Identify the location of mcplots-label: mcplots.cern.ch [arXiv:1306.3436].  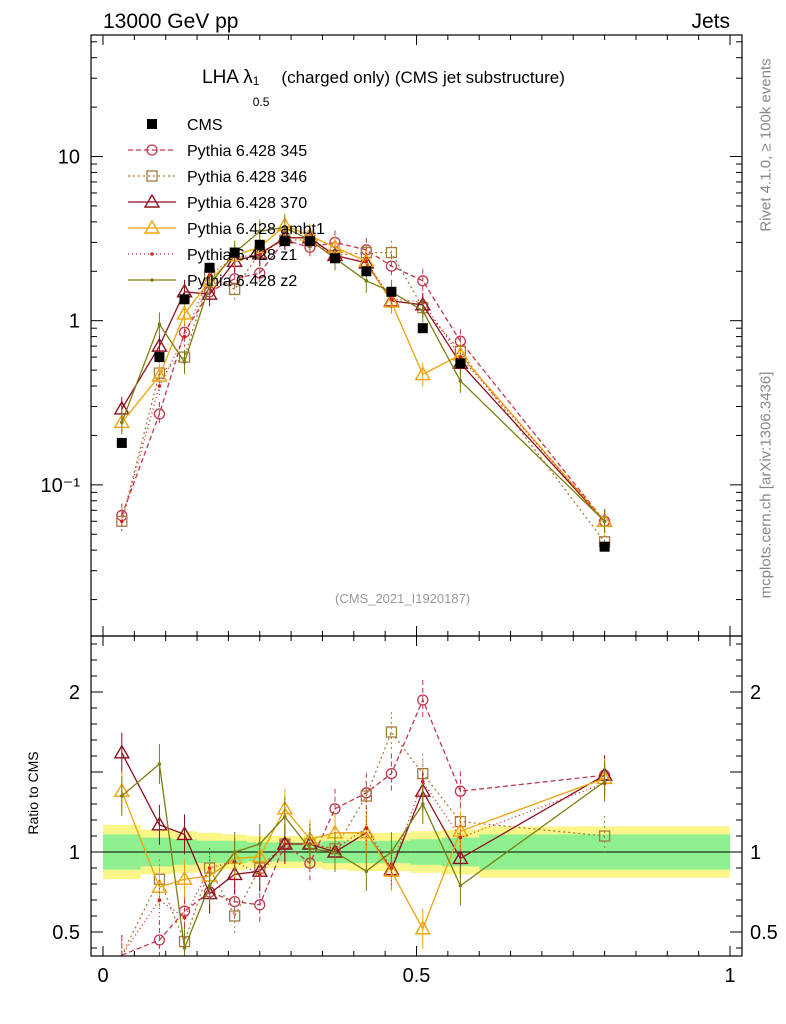
(766, 485).